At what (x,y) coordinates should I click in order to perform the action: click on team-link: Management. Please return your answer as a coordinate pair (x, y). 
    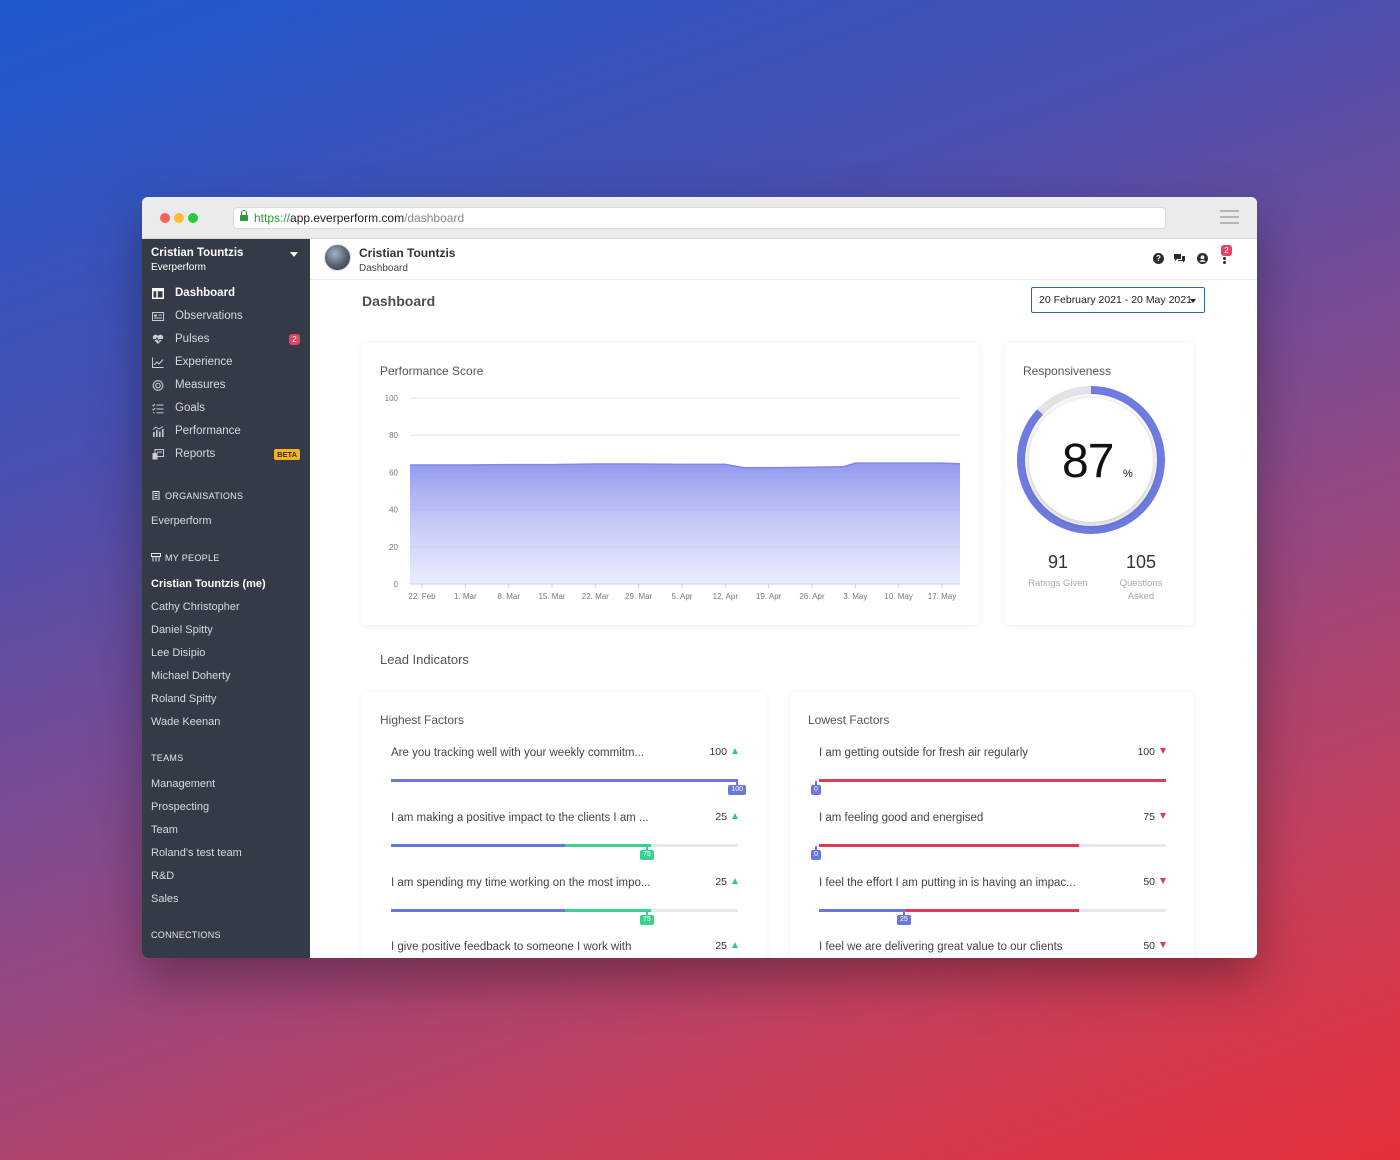
    Looking at the image, I should click on (183, 784).